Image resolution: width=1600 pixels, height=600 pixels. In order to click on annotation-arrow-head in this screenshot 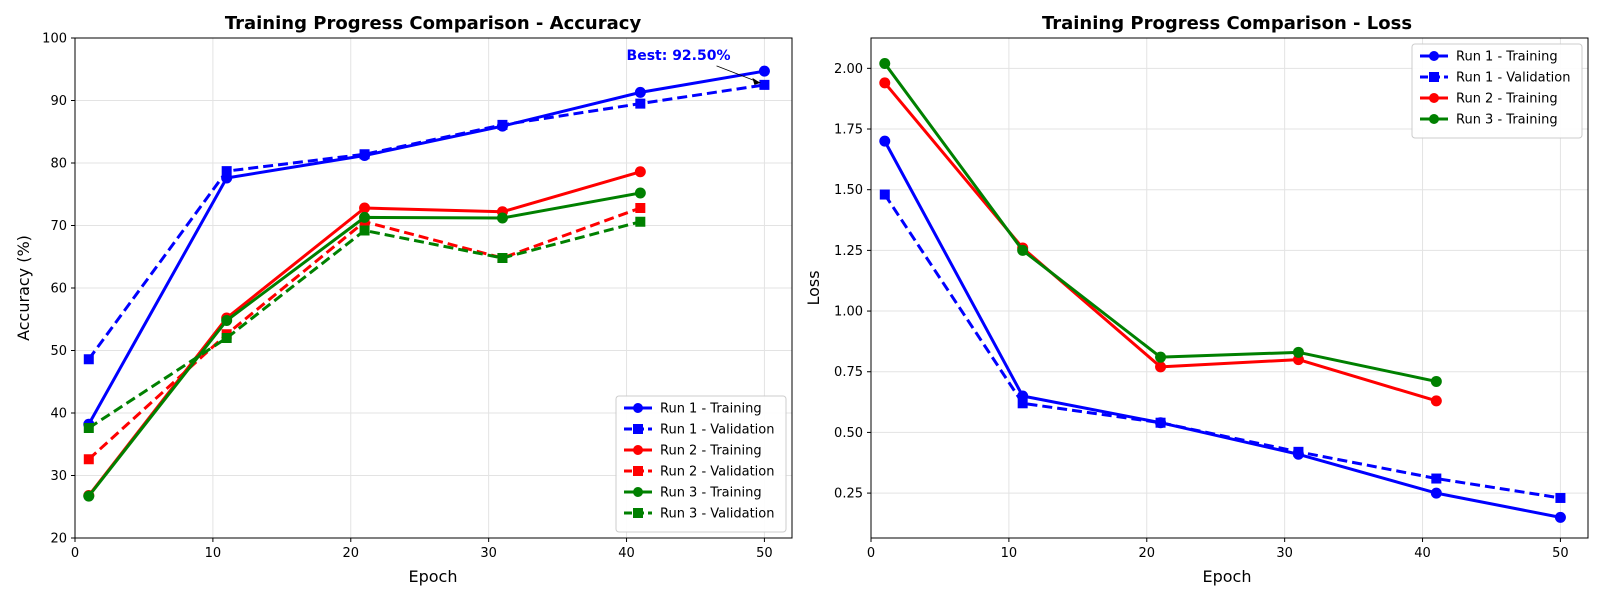, I will do `click(756, 81)`.